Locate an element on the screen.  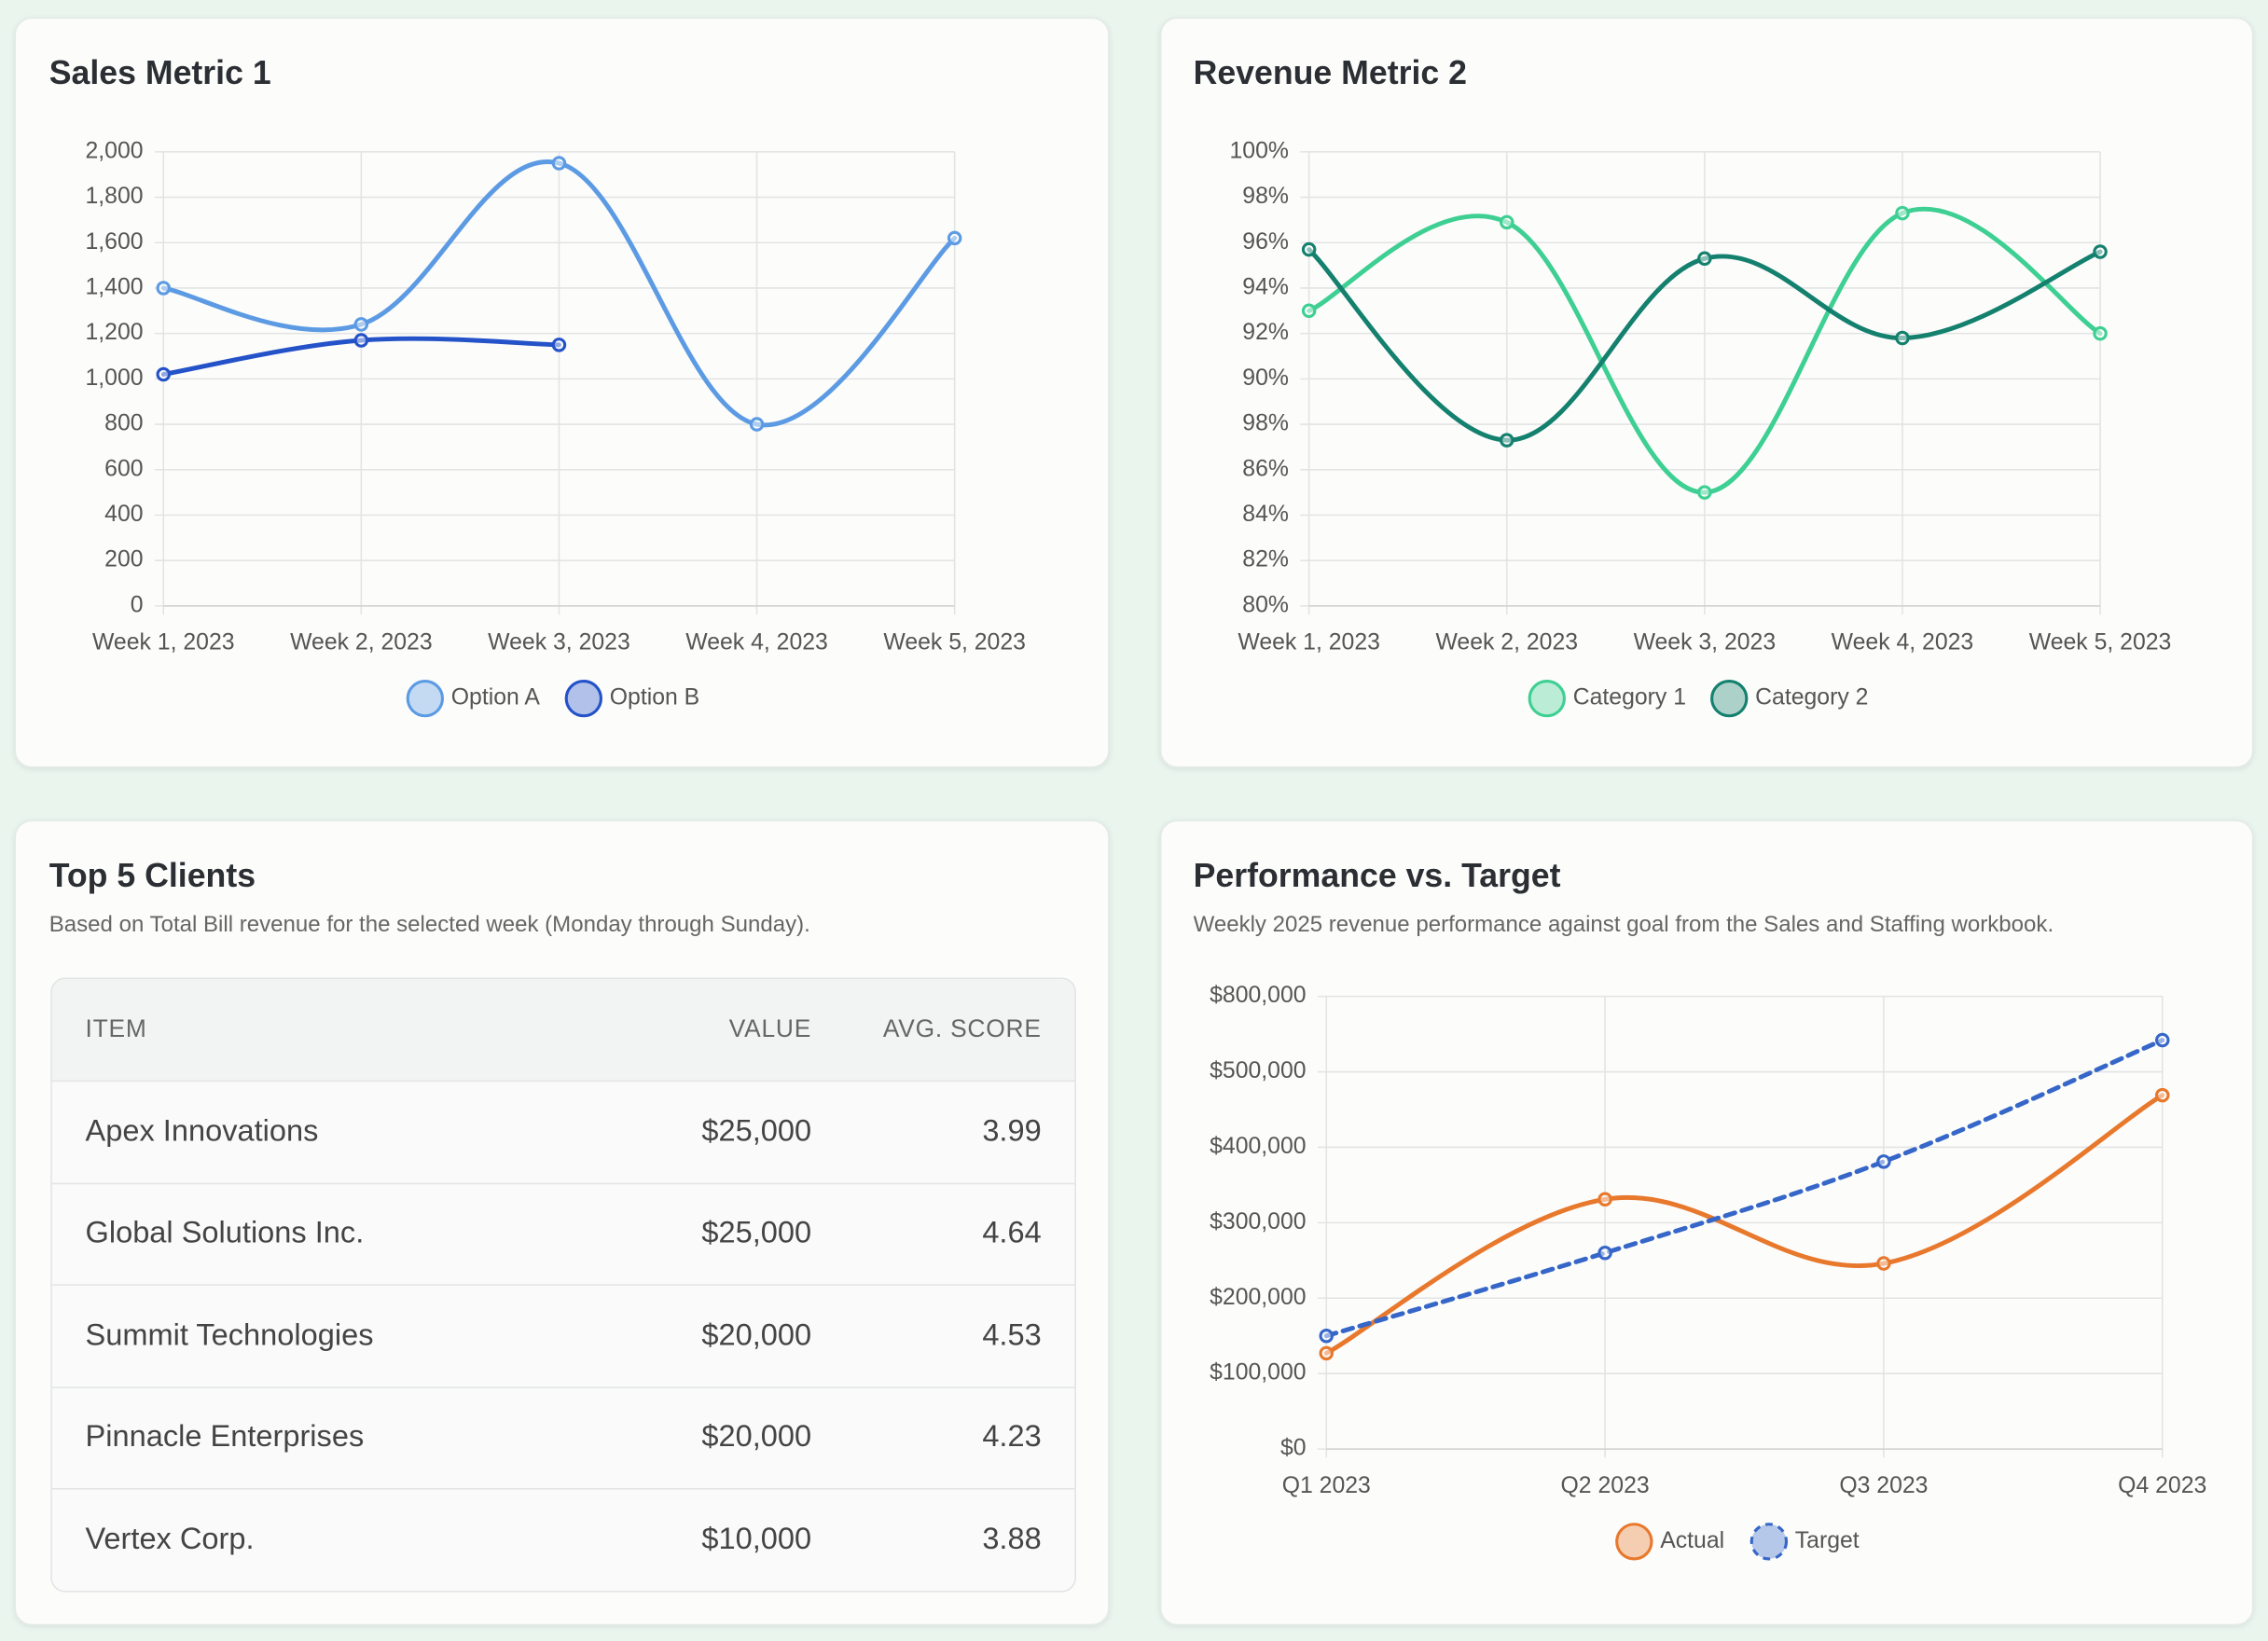
y-tick-label: $500,000 is located at coordinates (1258, 1070).